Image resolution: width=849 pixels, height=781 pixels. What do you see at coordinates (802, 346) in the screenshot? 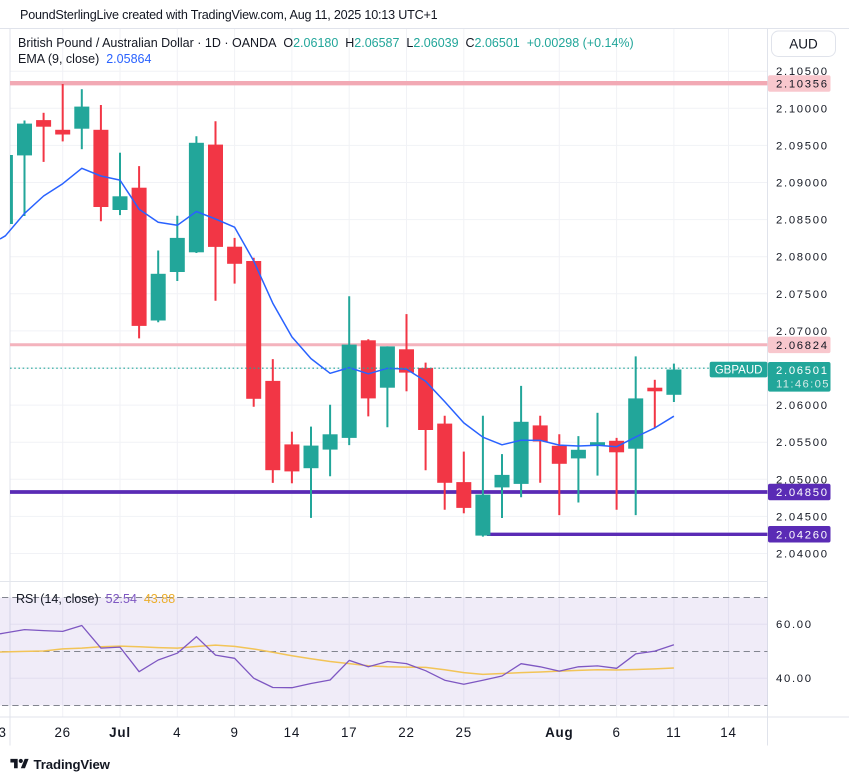
I see `svg-text: 2.06824` at bounding box center [802, 346].